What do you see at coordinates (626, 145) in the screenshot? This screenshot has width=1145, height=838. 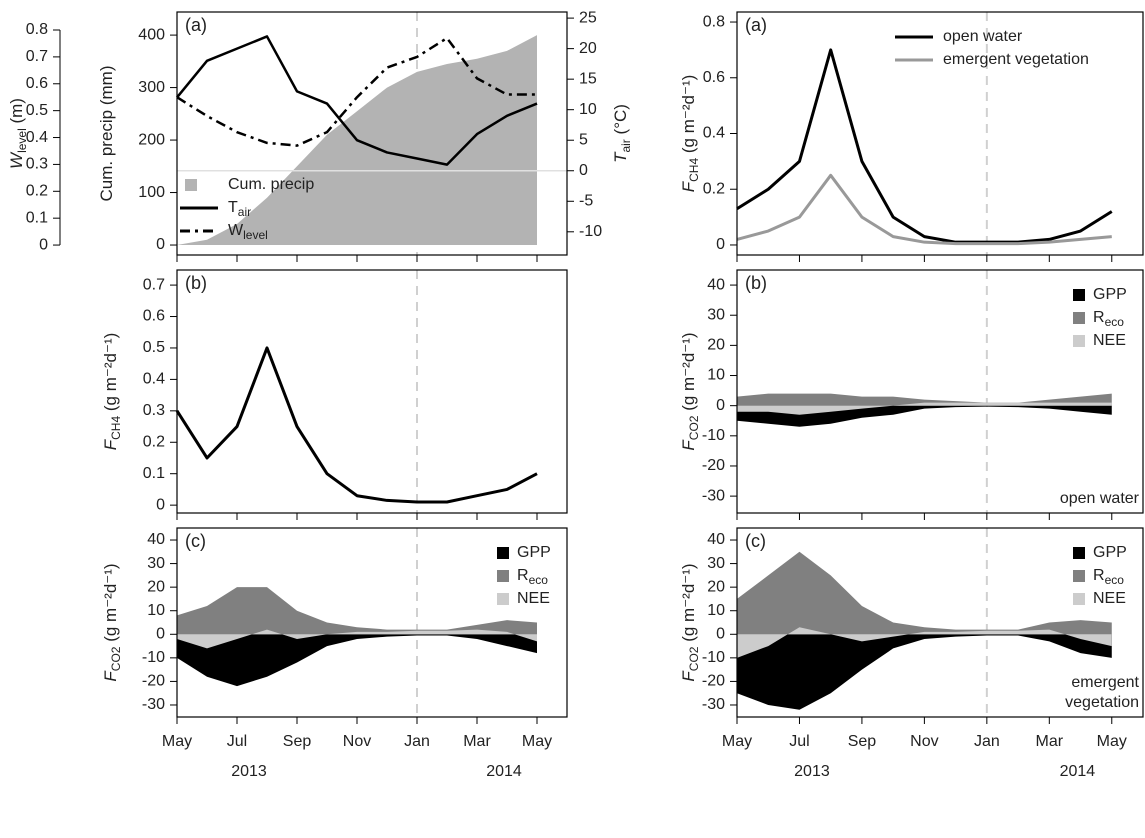 I see `y2-axis-label-sub: air` at bounding box center [626, 145].